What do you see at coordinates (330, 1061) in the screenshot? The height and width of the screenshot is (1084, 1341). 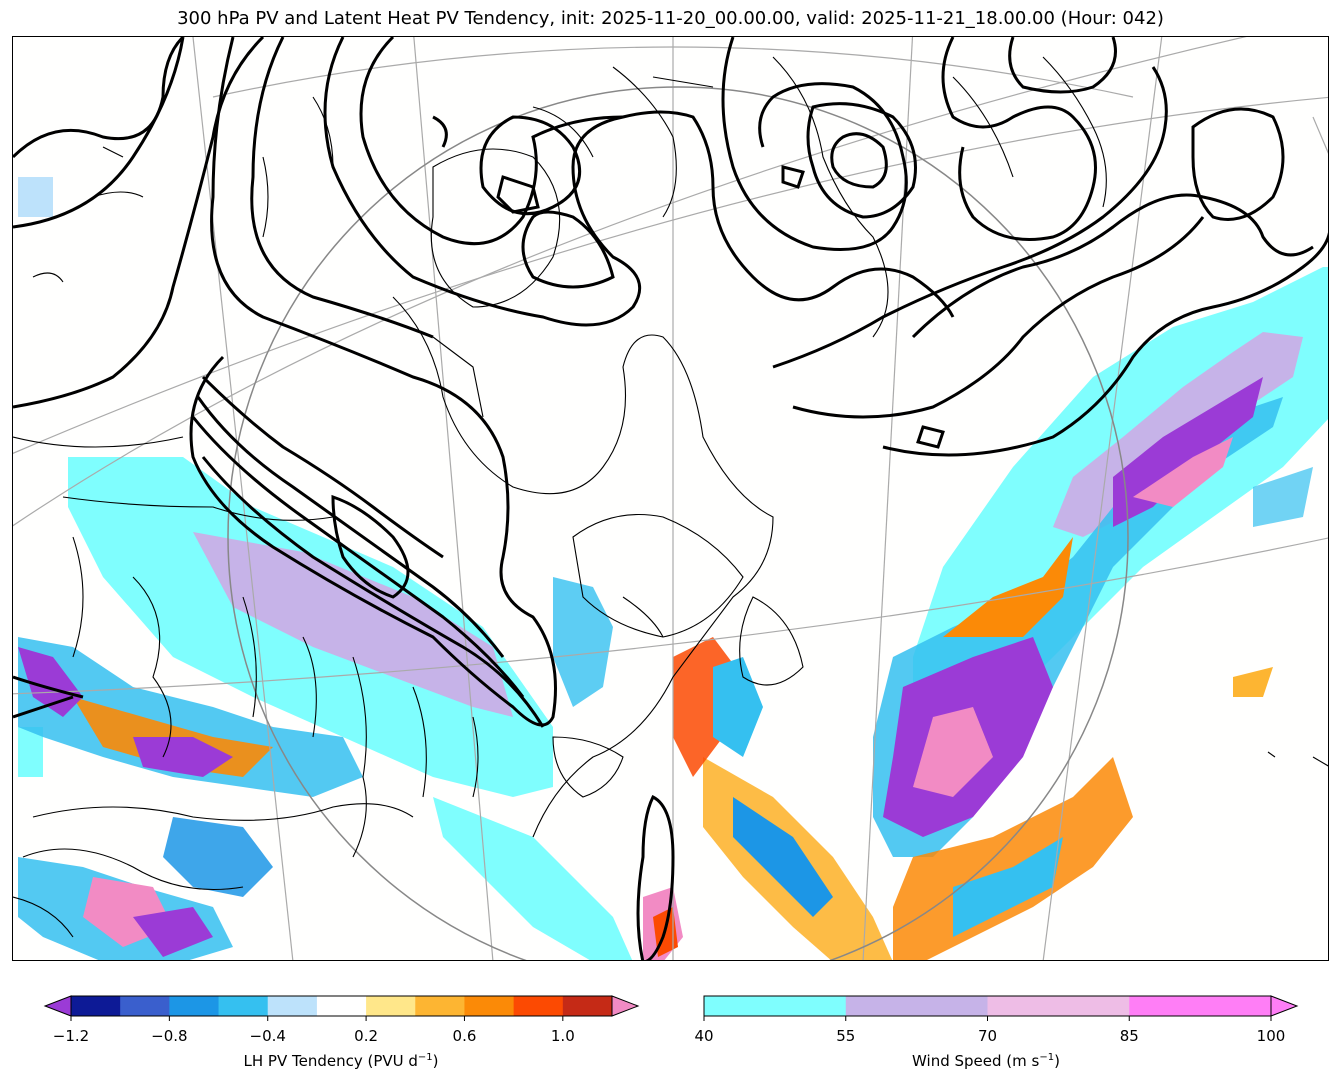 I see `lh-colorbar-label: LH PV Tendency (PVU d` at bounding box center [330, 1061].